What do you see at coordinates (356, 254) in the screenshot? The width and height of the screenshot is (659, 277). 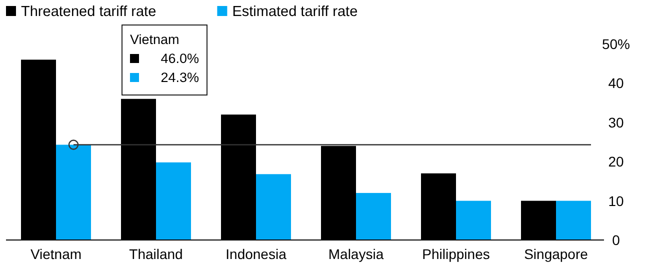 I see `x-tick-label: Malaysia` at bounding box center [356, 254].